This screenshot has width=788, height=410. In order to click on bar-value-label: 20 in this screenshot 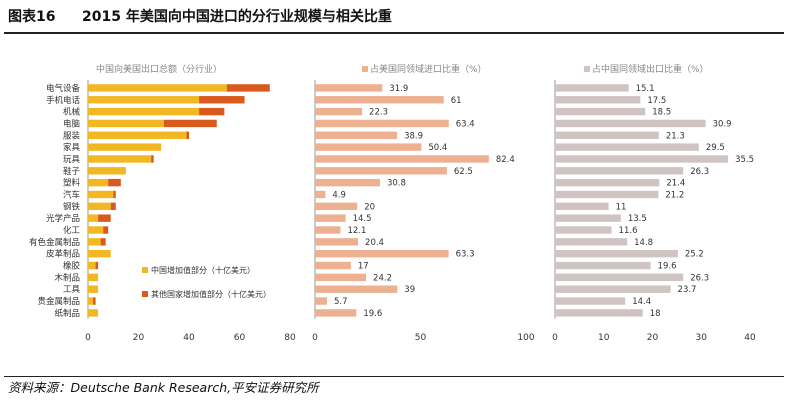, I will do `click(369, 207)`.